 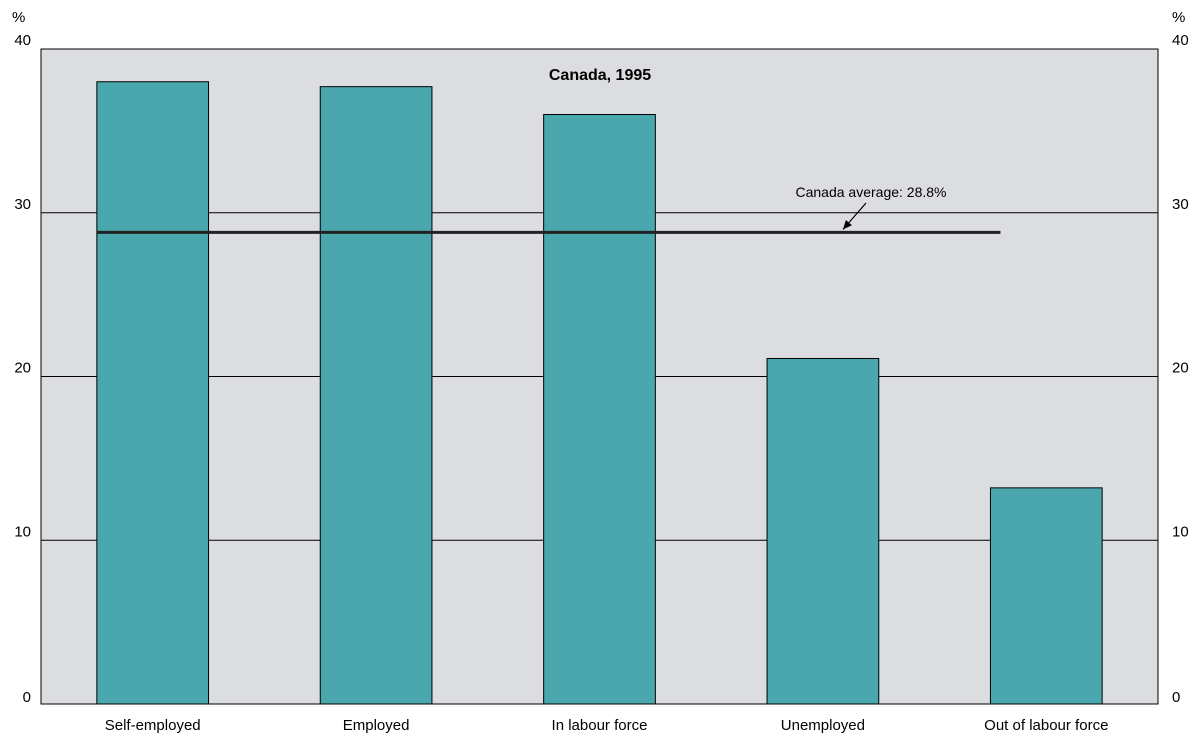 I want to click on y-tick-label-right: 10, so click(x=1180, y=531).